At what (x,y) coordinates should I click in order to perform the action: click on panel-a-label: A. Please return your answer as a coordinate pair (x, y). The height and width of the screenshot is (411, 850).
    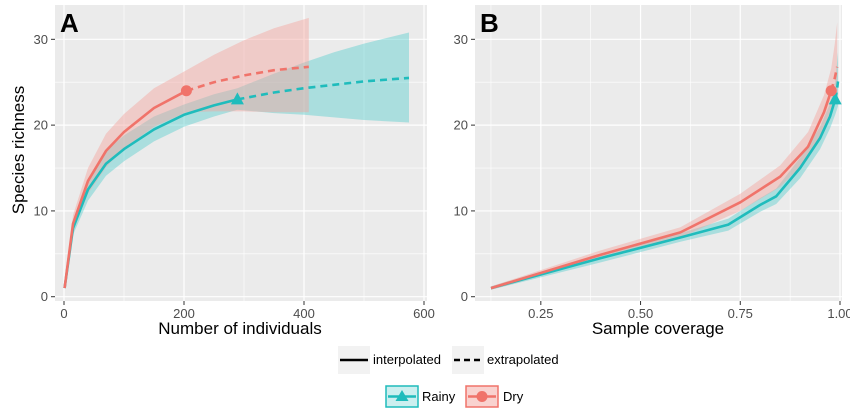
    Looking at the image, I should click on (69, 23).